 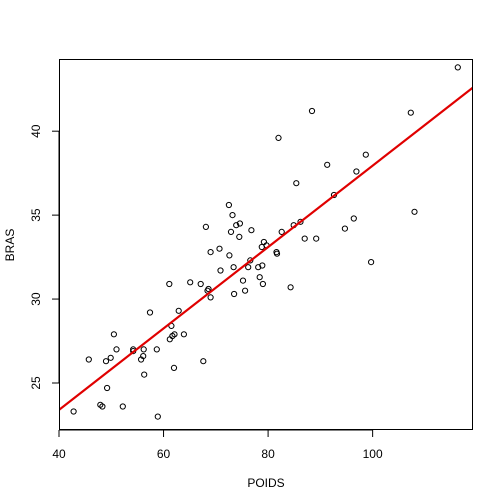 I want to click on x-axis-label: POIDS, so click(x=265, y=483).